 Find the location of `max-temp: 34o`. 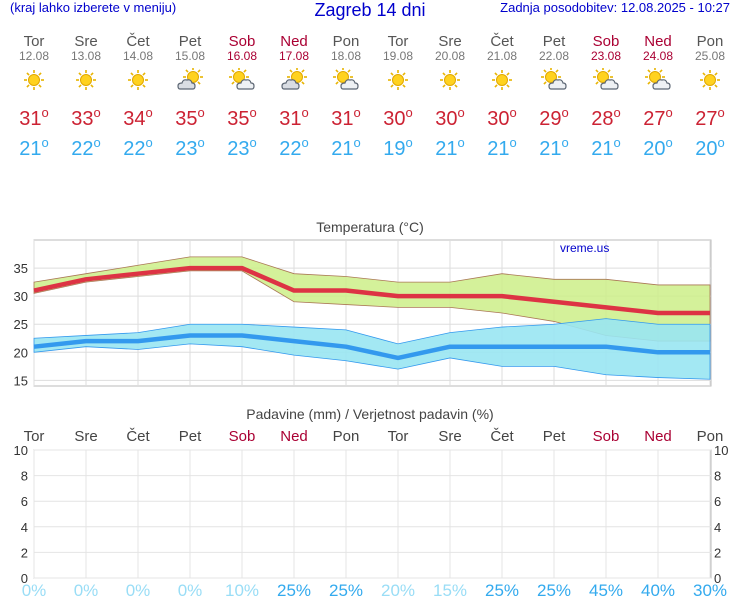

max-temp: 34o is located at coordinates (138, 117).